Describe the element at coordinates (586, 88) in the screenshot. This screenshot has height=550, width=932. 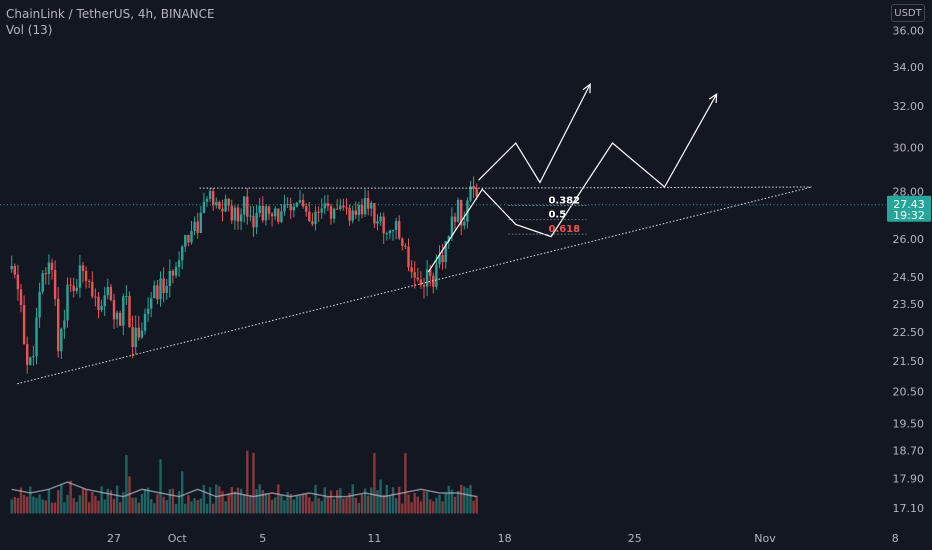
I see `projection-arrowhead` at that location.